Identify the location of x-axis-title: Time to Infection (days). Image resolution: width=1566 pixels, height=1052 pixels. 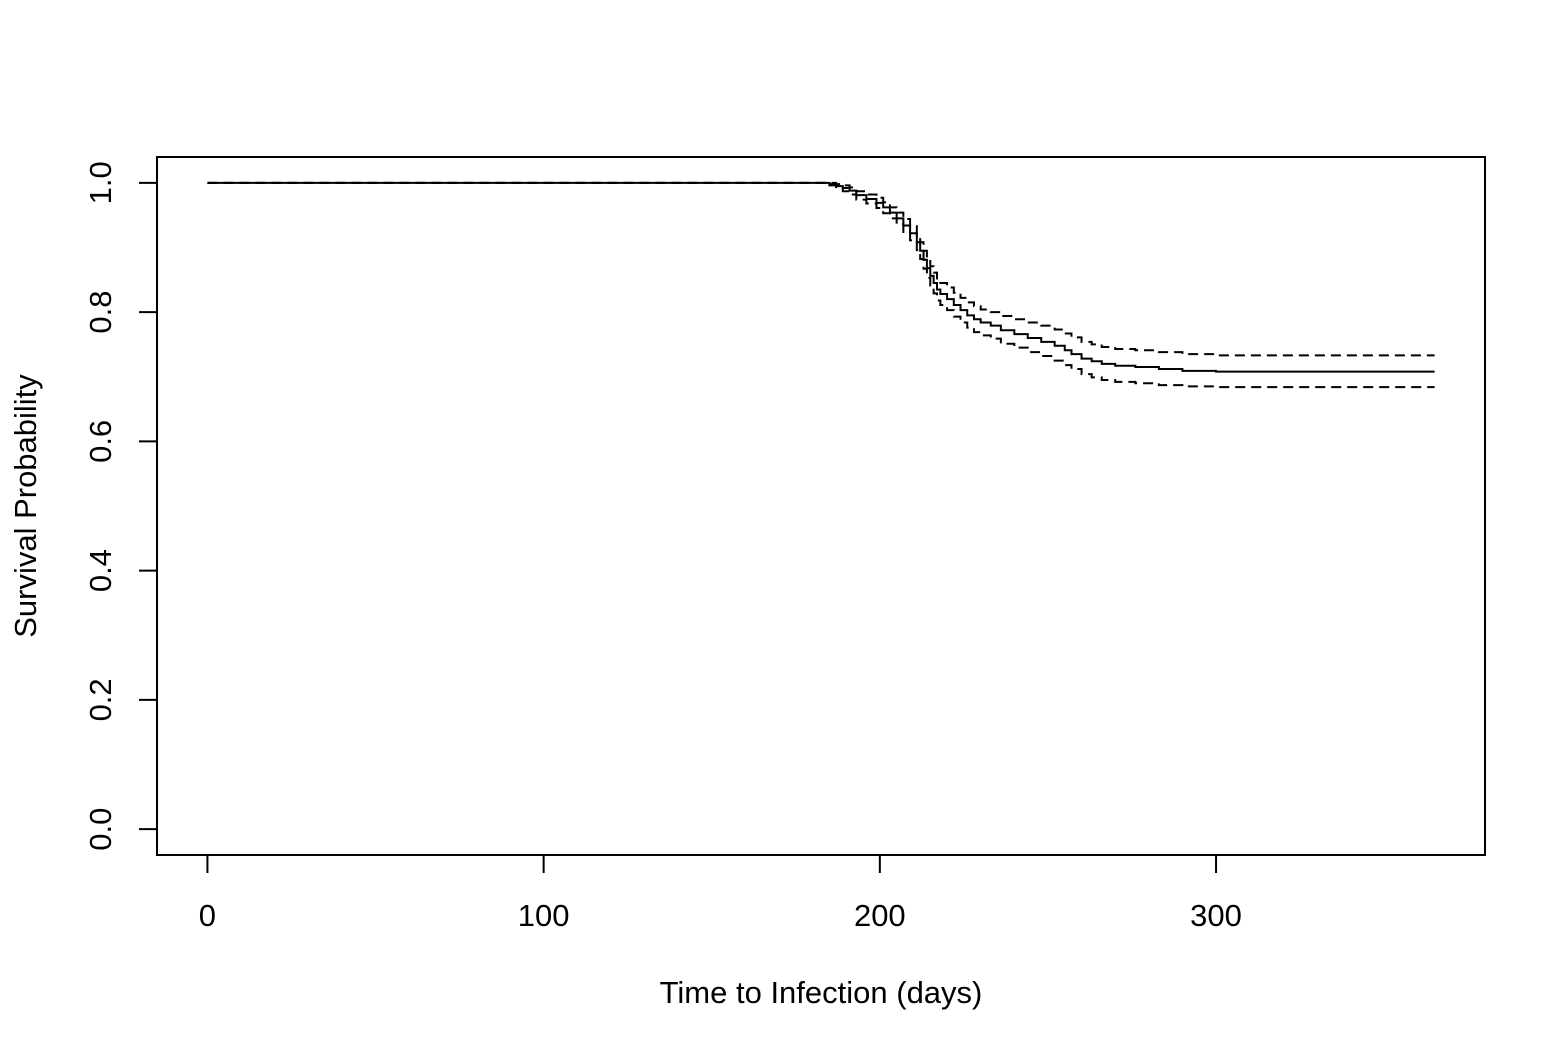
(821, 992).